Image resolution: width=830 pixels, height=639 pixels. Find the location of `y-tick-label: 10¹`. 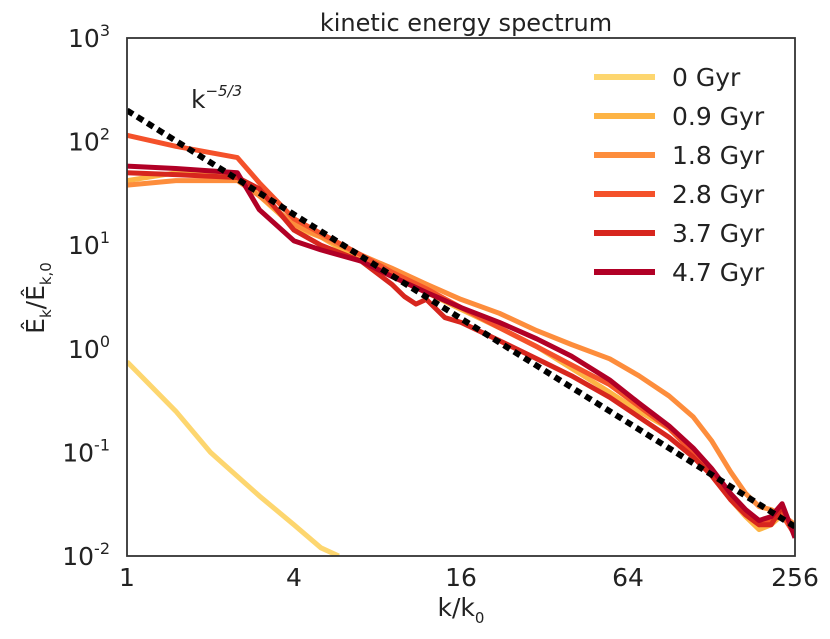

y-tick-label: 10¹ is located at coordinates (89, 244).